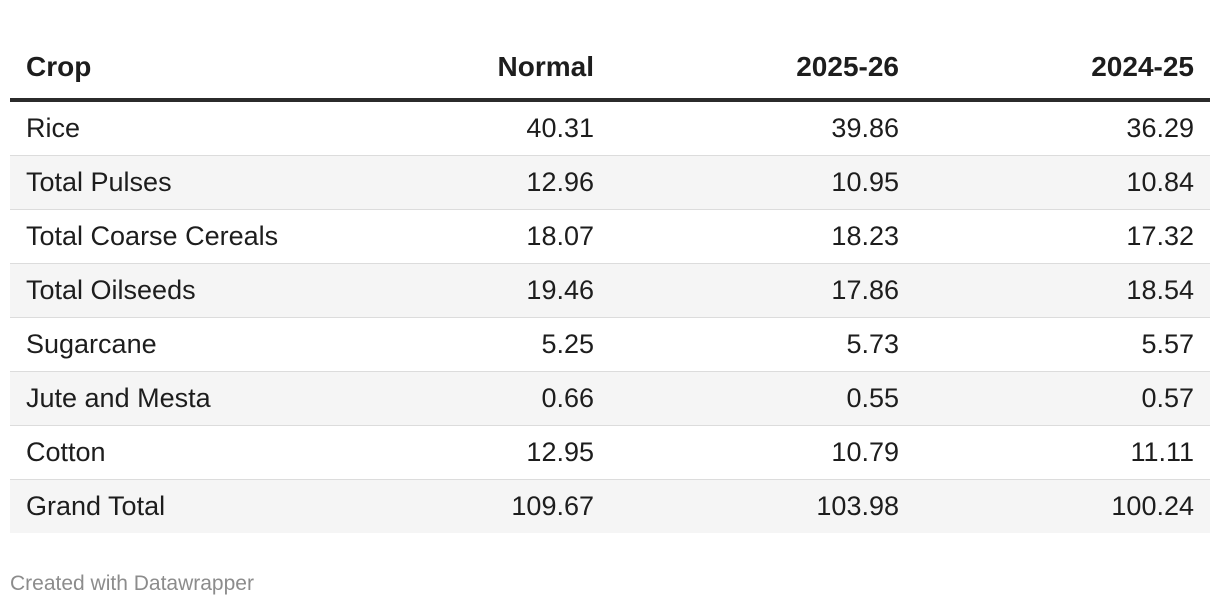  I want to click on table-row: Total Oilseeds 19.46 17.86 18.54, so click(610, 290).